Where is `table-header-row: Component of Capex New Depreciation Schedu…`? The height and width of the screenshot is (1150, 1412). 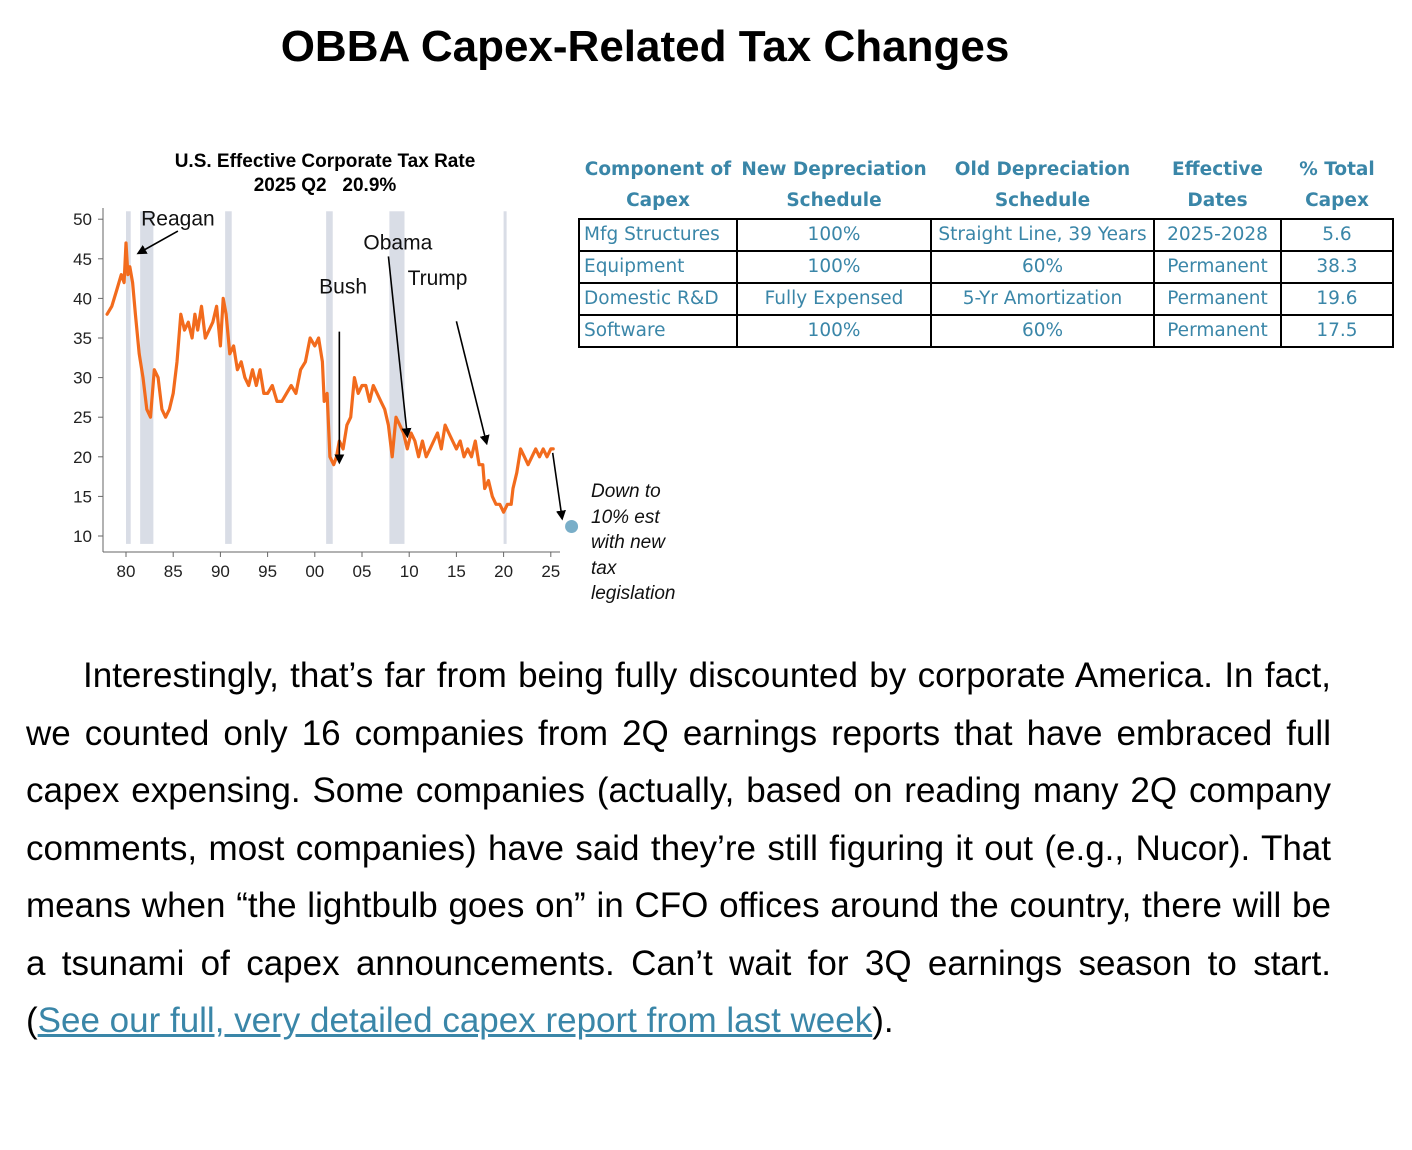 table-header-row: Component of Capex New Depreciation Schedu… is located at coordinates (986, 185).